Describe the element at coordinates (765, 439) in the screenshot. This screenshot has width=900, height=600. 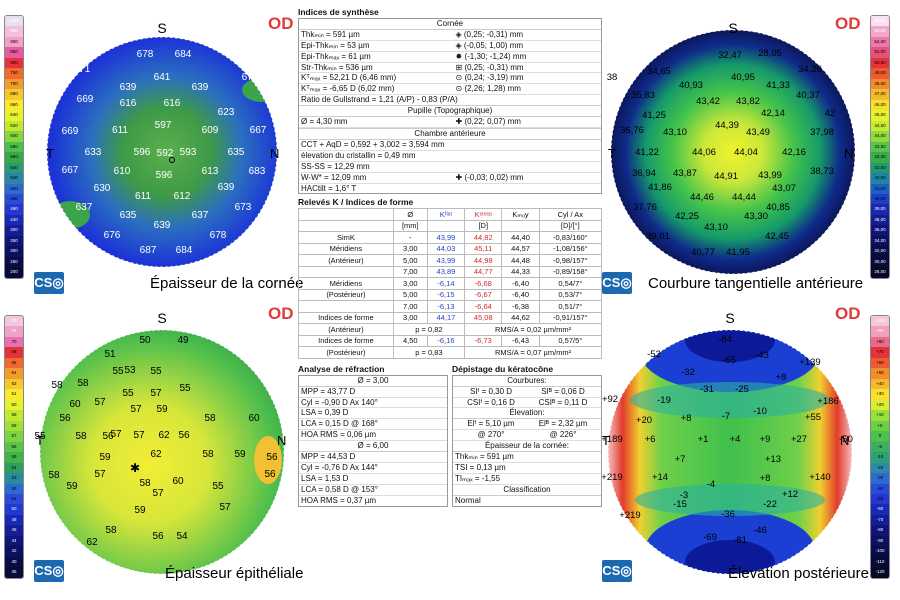
I see `map-value: +9` at that location.